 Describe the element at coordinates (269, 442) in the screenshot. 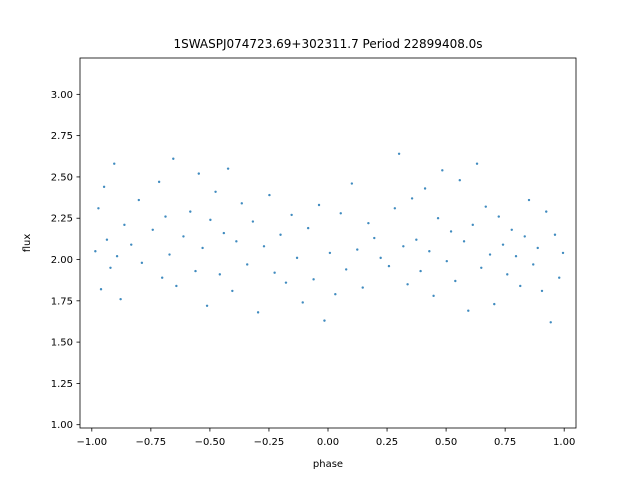

I see `x-tick-label: −0.25` at that location.